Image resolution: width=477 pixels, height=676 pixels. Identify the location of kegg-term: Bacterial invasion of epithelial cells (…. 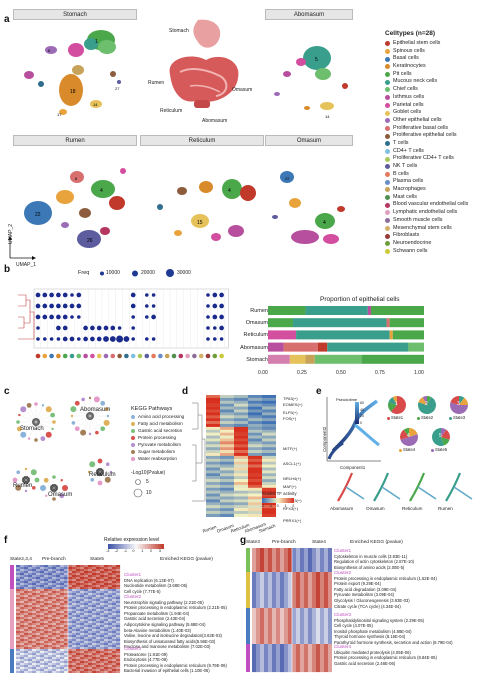
(167, 671).